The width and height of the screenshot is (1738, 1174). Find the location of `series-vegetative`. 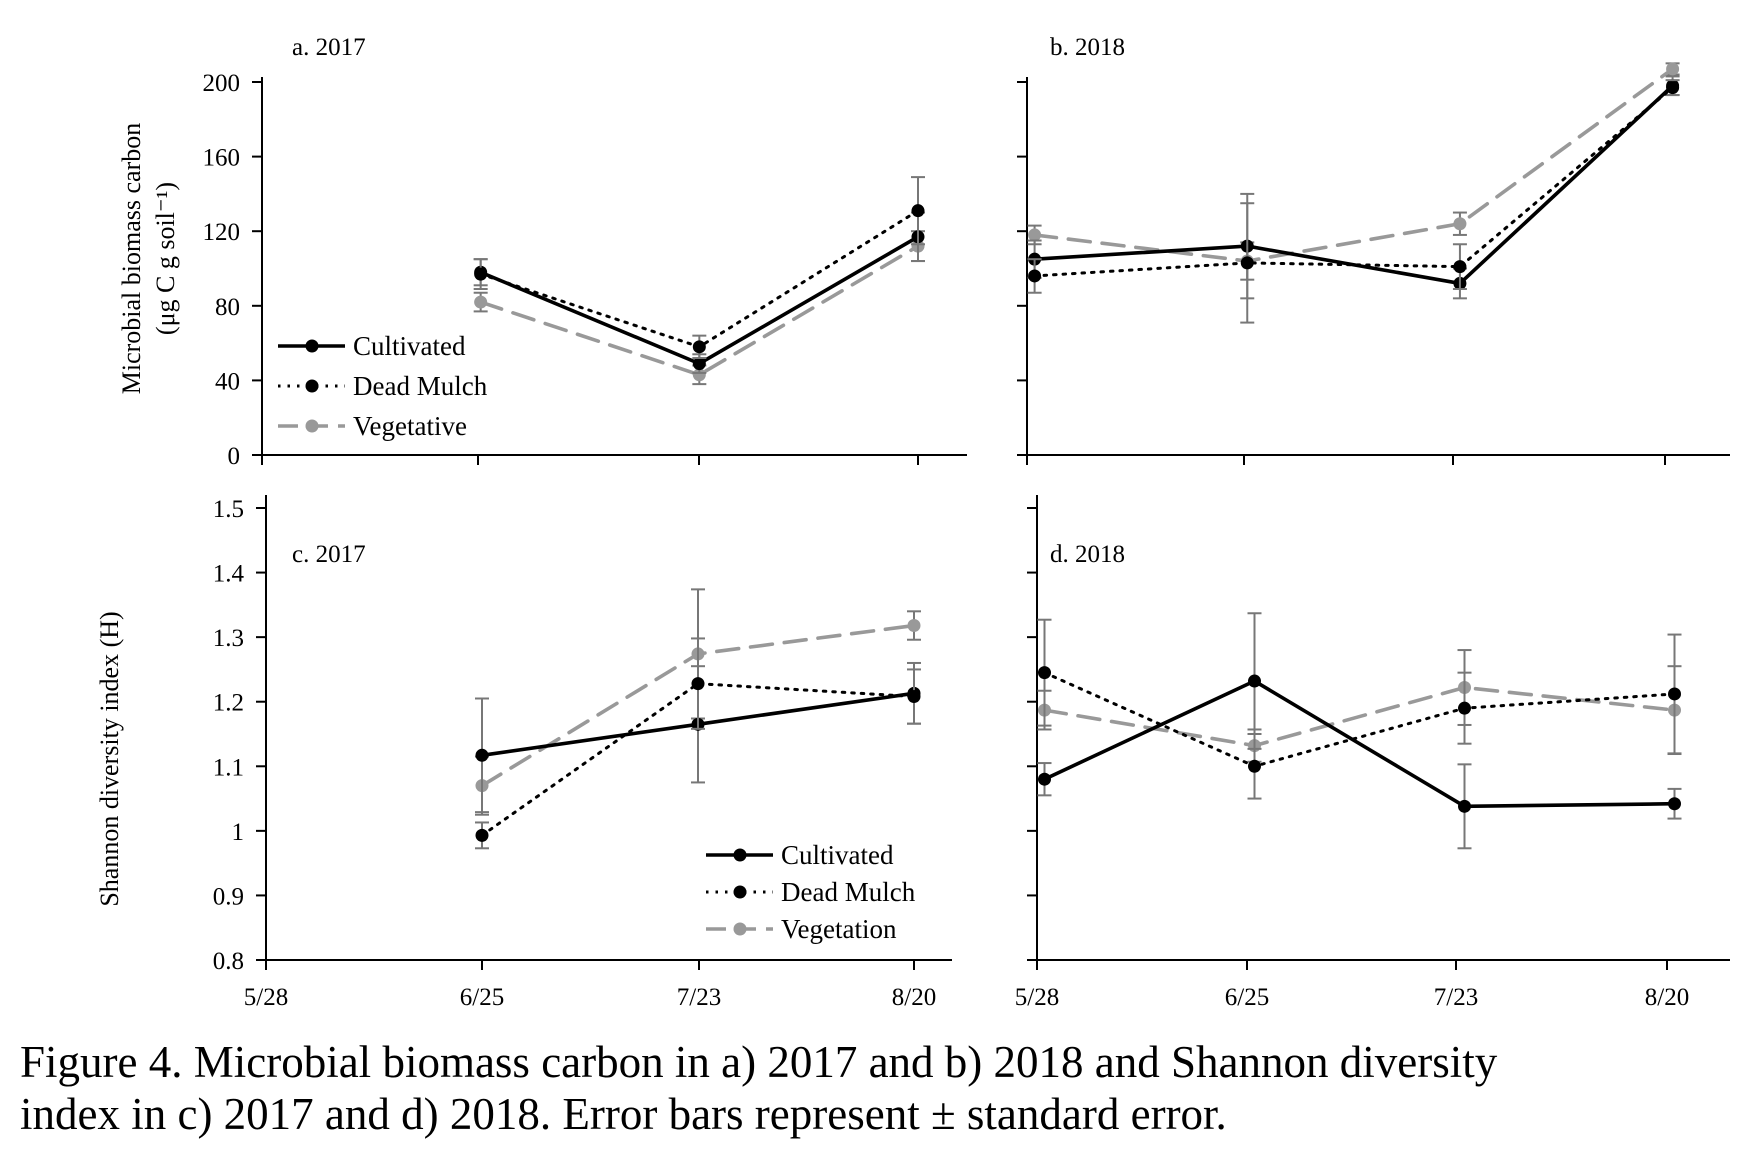

series-vegetative is located at coordinates (699, 308).